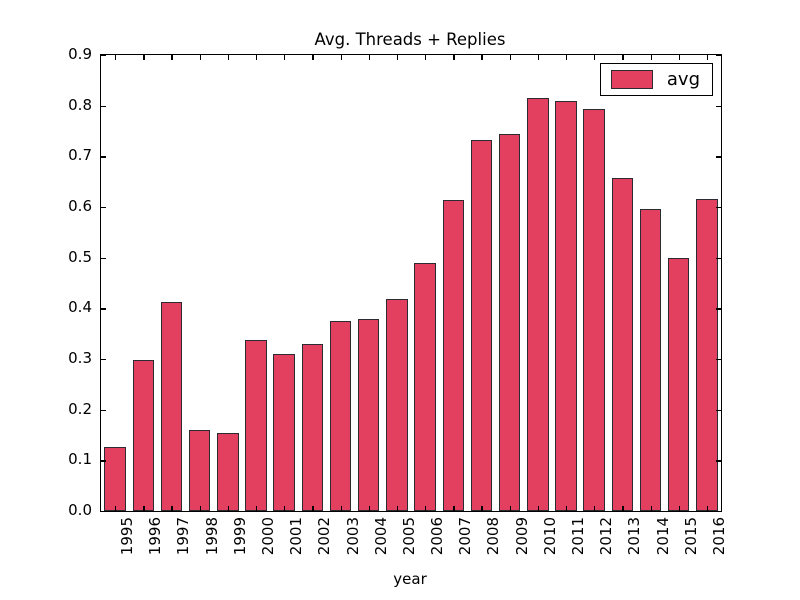 This screenshot has width=800, height=600. I want to click on x-tick-label-2004: 2004, so click(380, 536).